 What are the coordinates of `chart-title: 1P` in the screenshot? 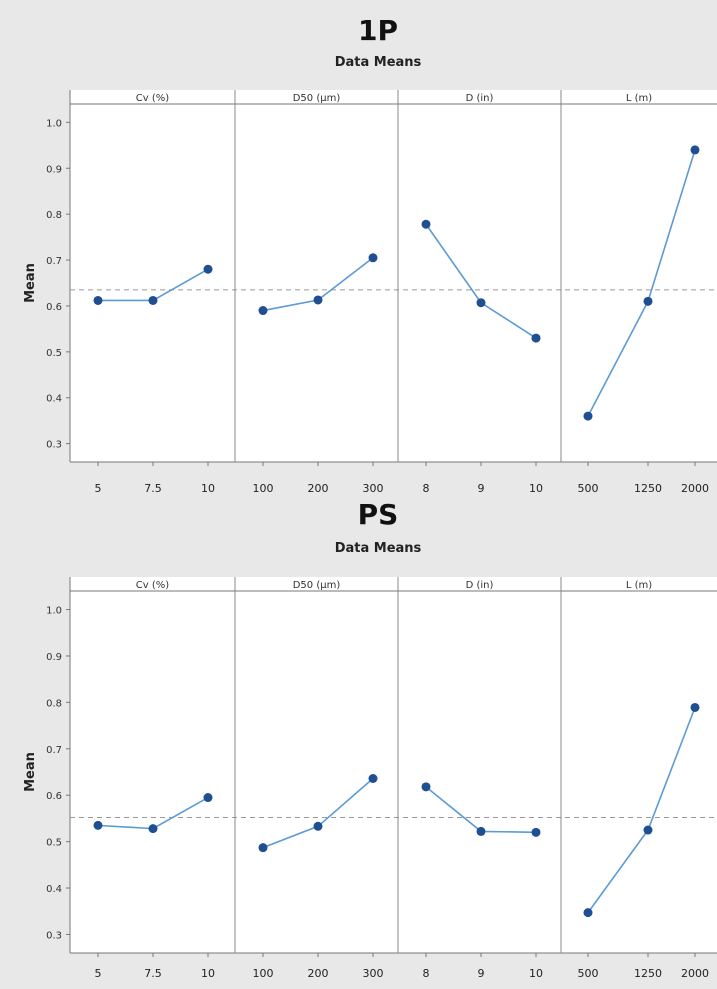 It's located at (378, 30).